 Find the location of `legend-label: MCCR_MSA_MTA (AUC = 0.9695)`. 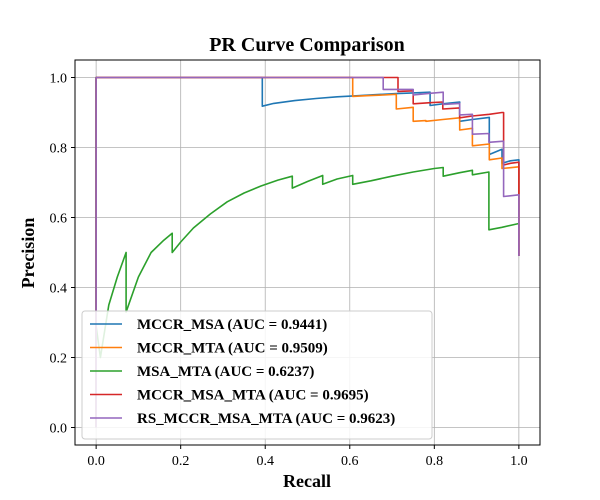

legend-label: MCCR_MSA_MTA (AUC = 0.9695) is located at coordinates (253, 396).